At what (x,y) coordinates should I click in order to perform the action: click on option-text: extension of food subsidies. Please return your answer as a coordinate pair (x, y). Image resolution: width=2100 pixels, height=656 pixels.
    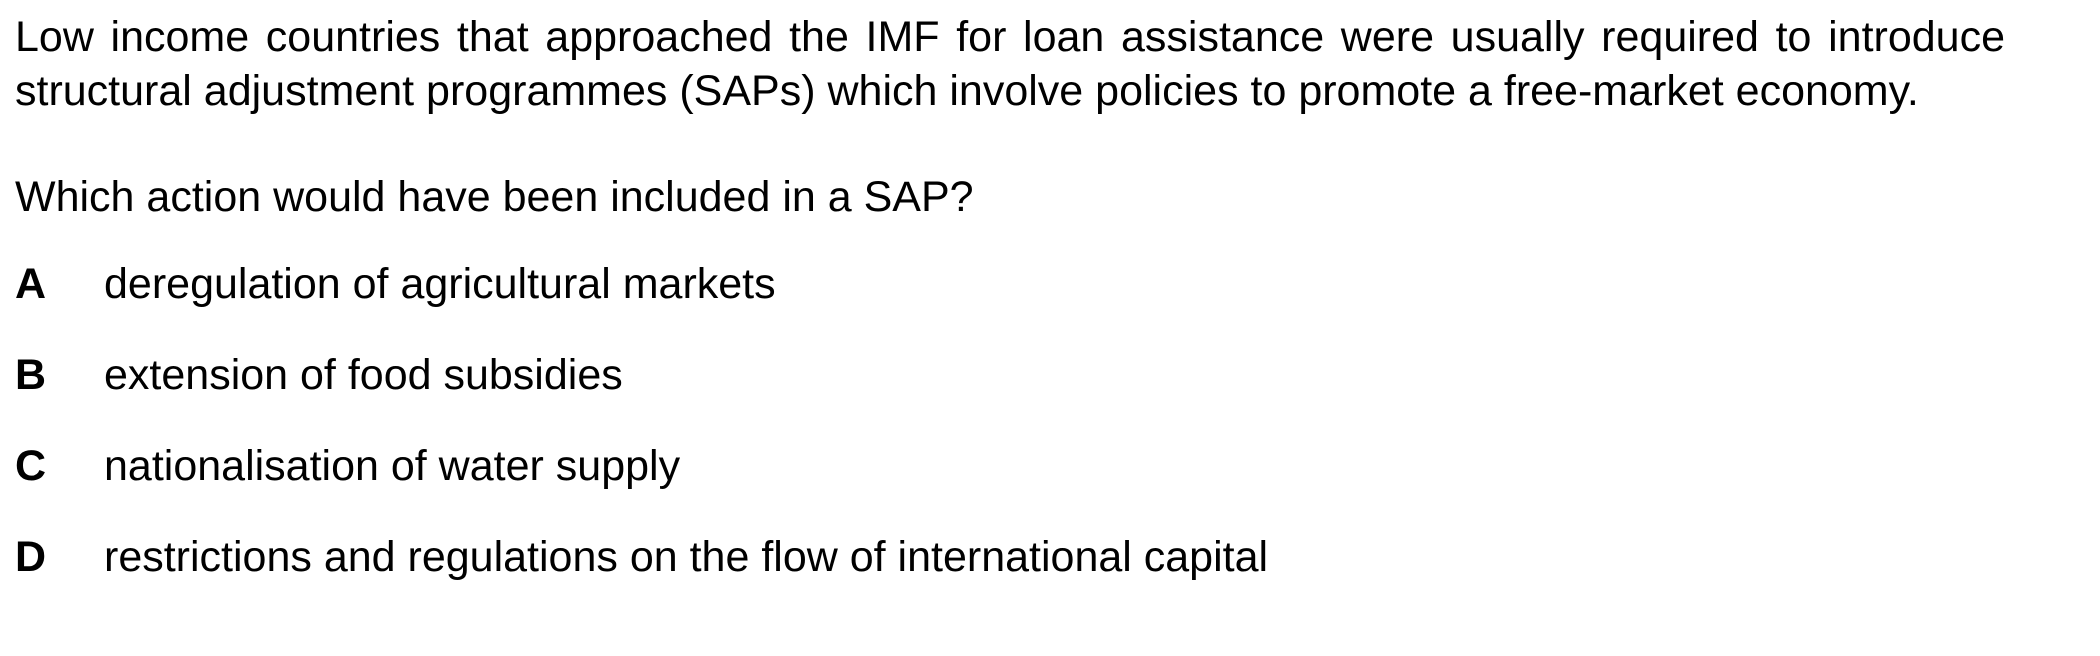
    Looking at the image, I should click on (363, 375).